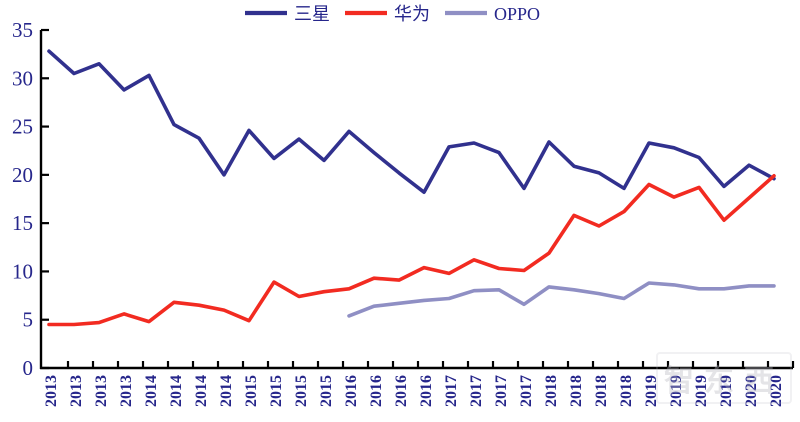 The height and width of the screenshot is (422, 800). I want to click on series-oppo-line, so click(561, 299).